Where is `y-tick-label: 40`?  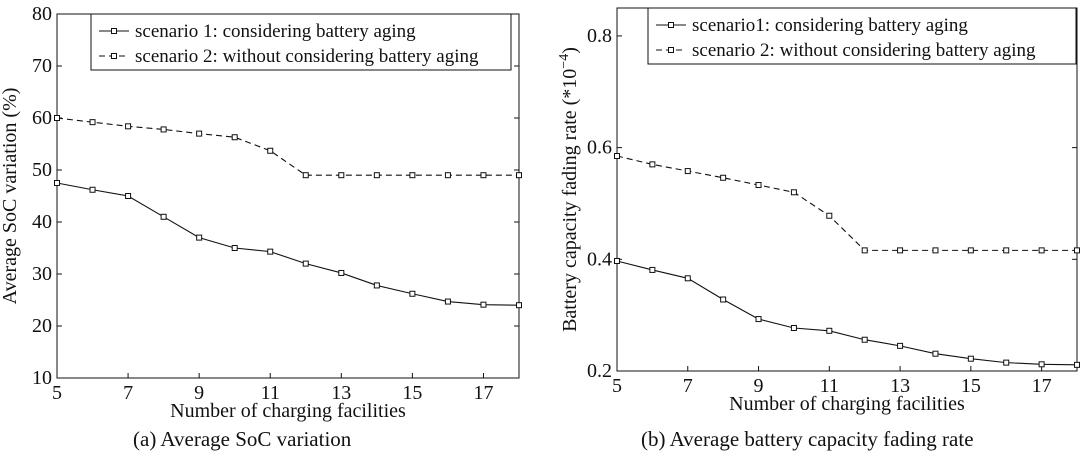 y-tick-label: 40 is located at coordinates (42, 222).